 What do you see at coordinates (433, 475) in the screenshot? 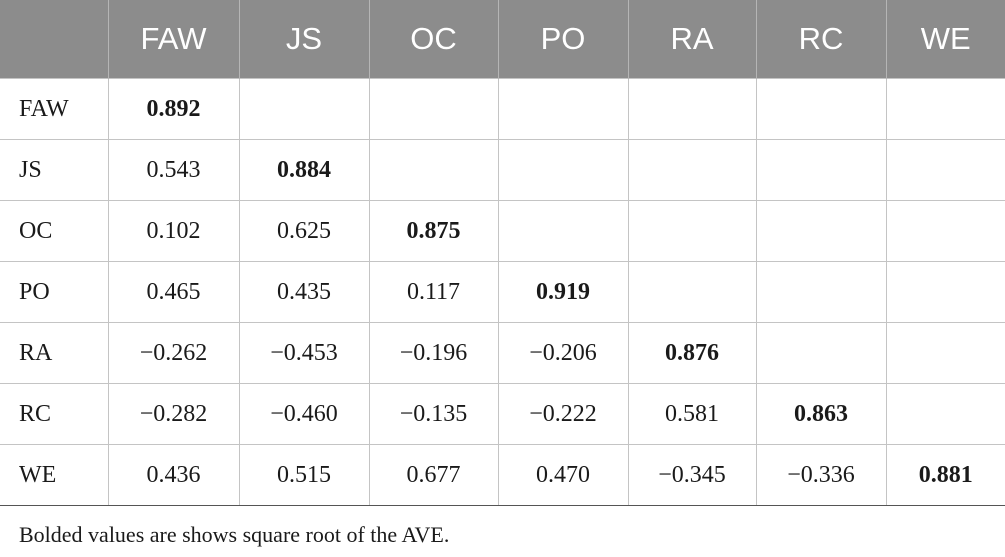
I see `correlation-cell: 0.677` at bounding box center [433, 475].